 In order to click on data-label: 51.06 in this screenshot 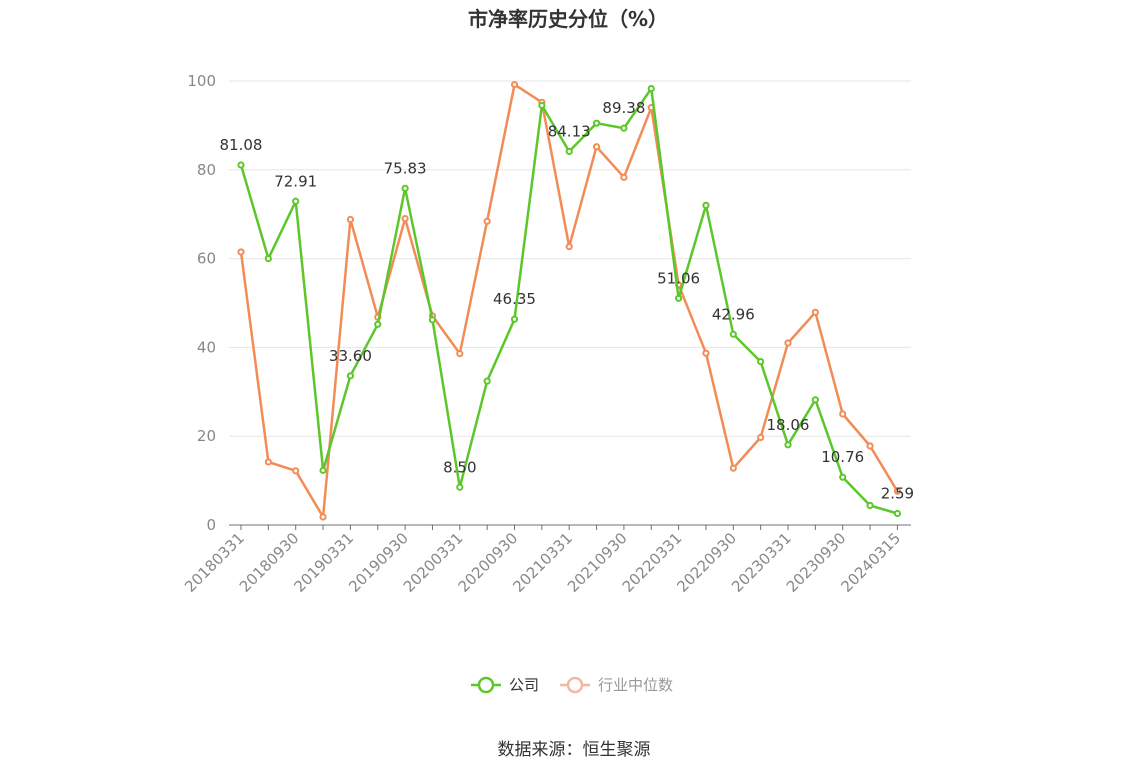, I will do `click(678, 278)`.